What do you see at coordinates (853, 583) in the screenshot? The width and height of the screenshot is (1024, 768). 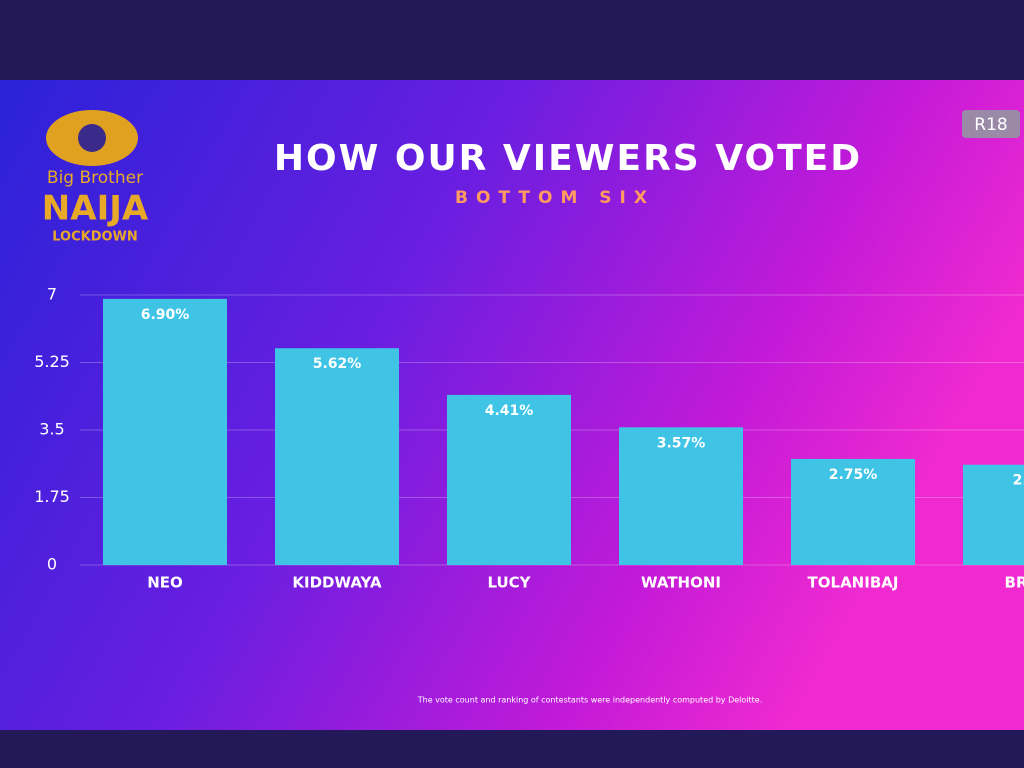 I see `x-tick-label: TOLANIBAJ` at bounding box center [853, 583].